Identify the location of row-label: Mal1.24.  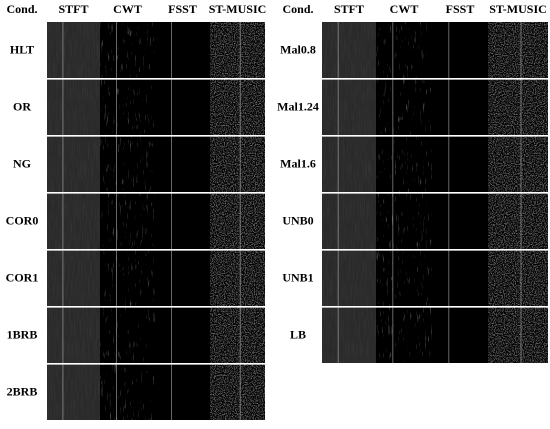
(298, 106).